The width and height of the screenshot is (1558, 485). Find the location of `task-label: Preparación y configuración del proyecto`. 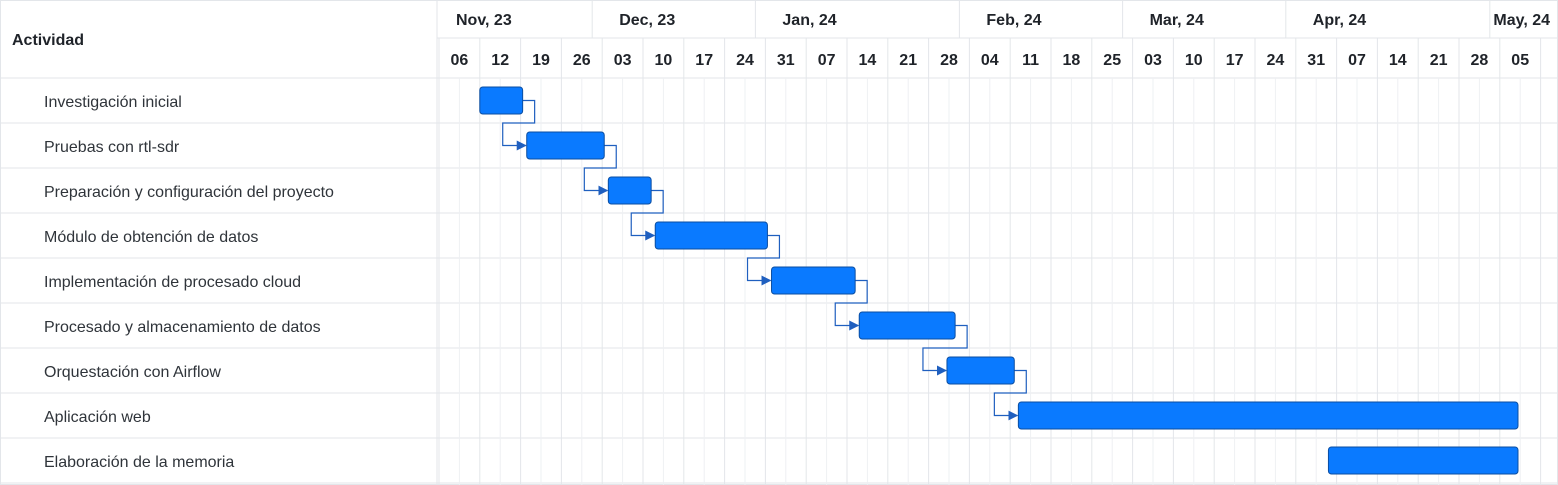

task-label: Preparación y configuración del proyecto is located at coordinates (189, 192).